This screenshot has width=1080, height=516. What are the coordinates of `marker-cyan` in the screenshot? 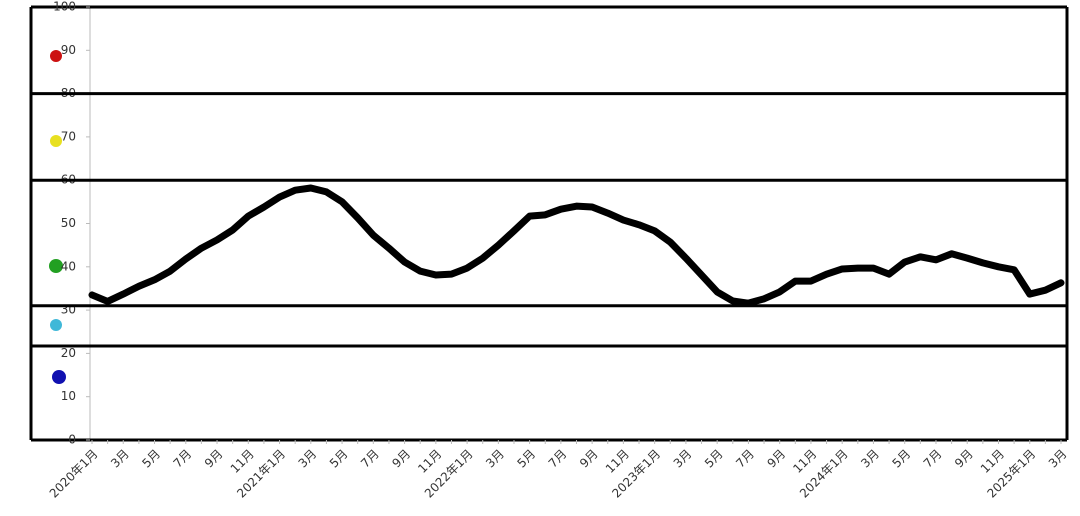 It's located at (56, 325).